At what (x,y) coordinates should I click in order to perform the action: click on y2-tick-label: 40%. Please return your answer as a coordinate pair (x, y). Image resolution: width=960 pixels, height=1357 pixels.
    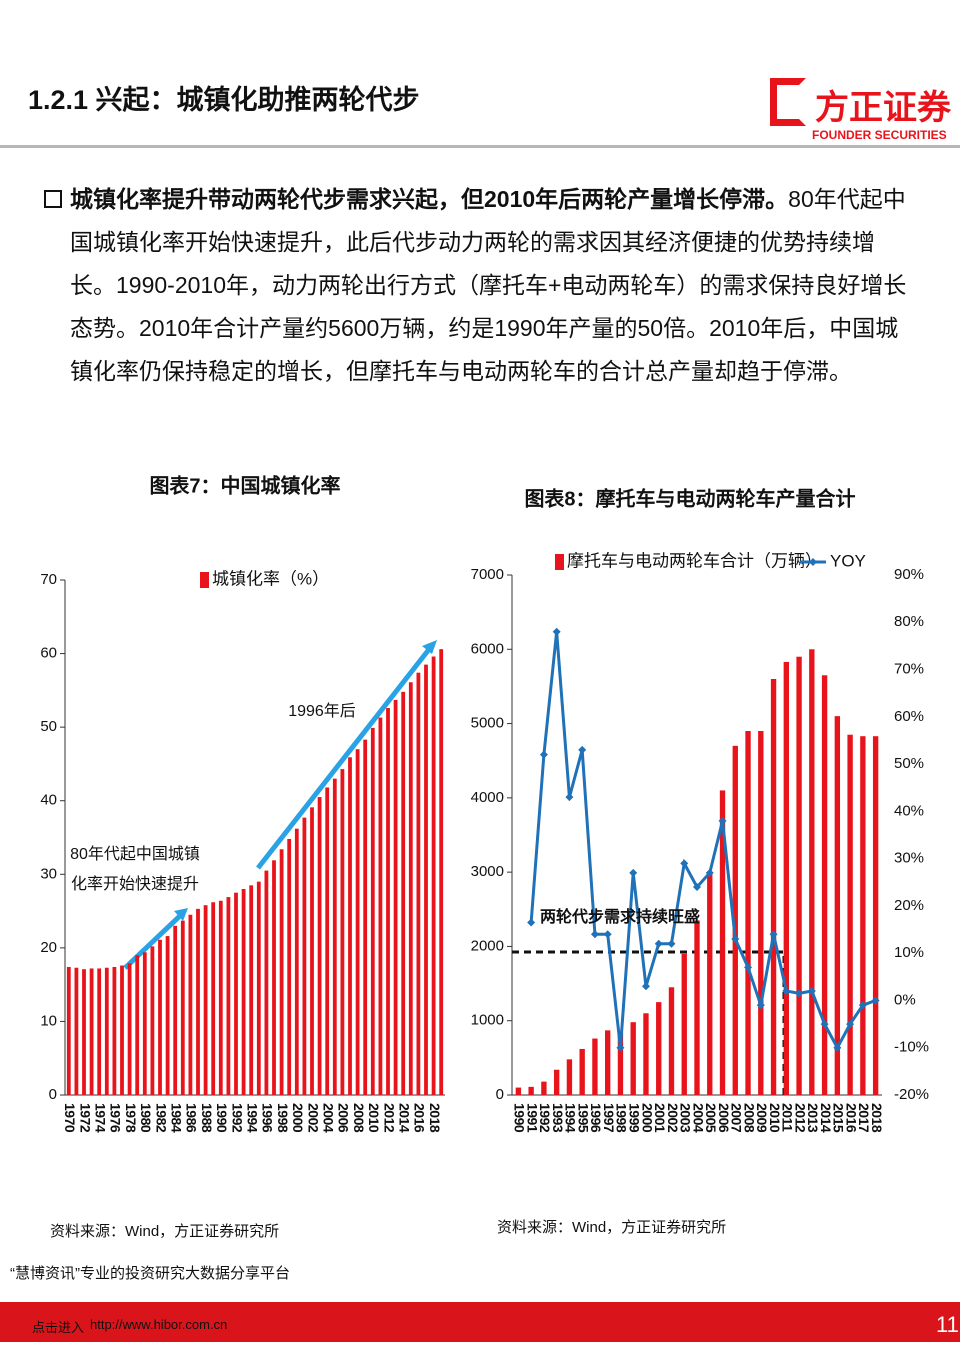
    Looking at the image, I should click on (909, 810).